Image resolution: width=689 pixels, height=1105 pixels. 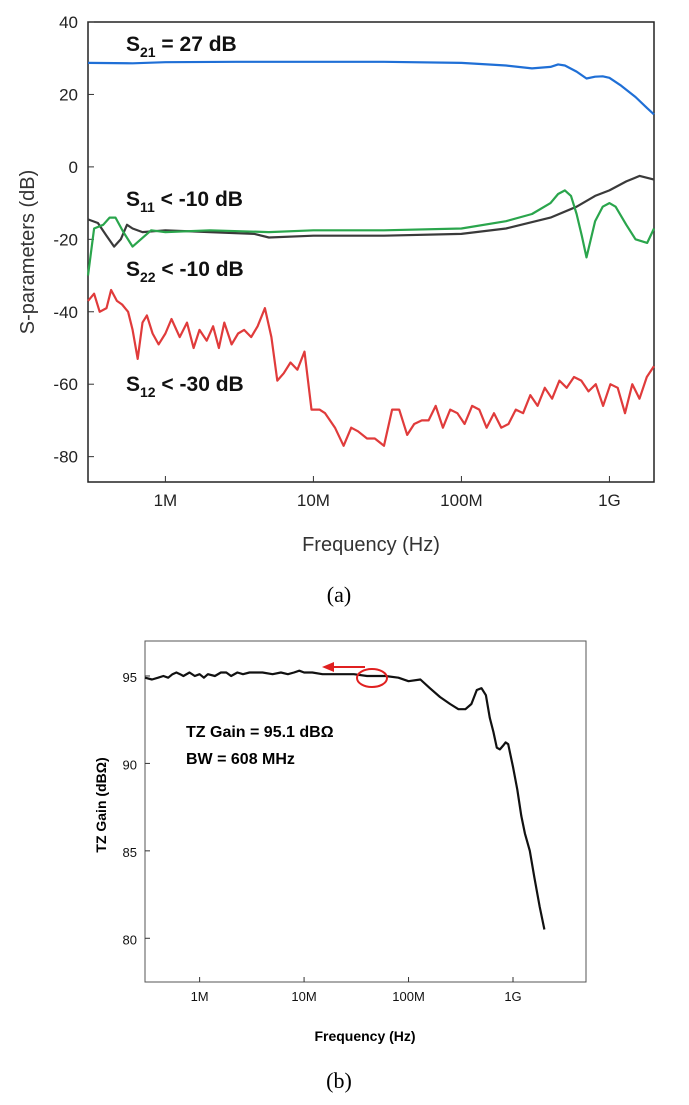 What do you see at coordinates (65, 312) in the screenshot?
I see `y-tick-label: -40` at bounding box center [65, 312].